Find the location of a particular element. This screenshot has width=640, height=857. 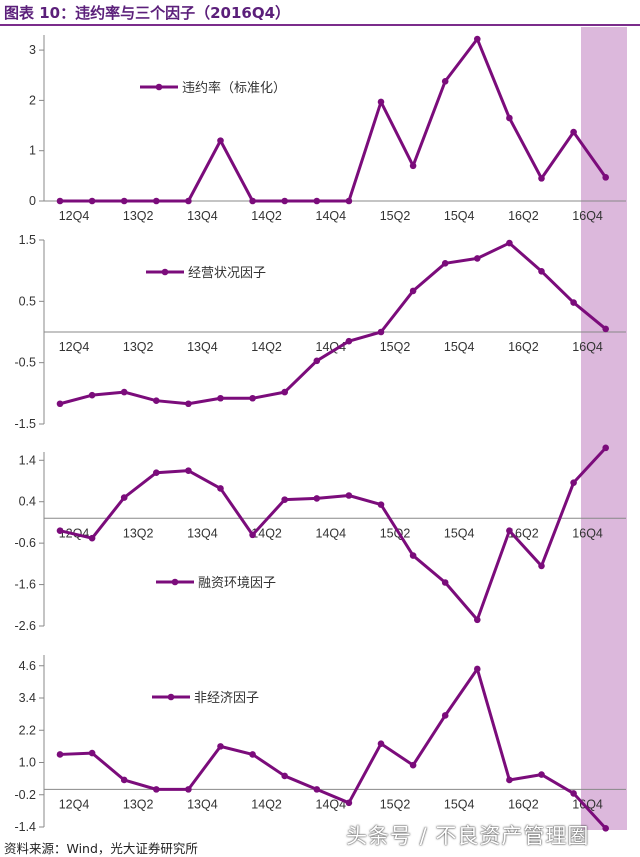

y-tick-label: 1.4 is located at coordinates (27, 460).